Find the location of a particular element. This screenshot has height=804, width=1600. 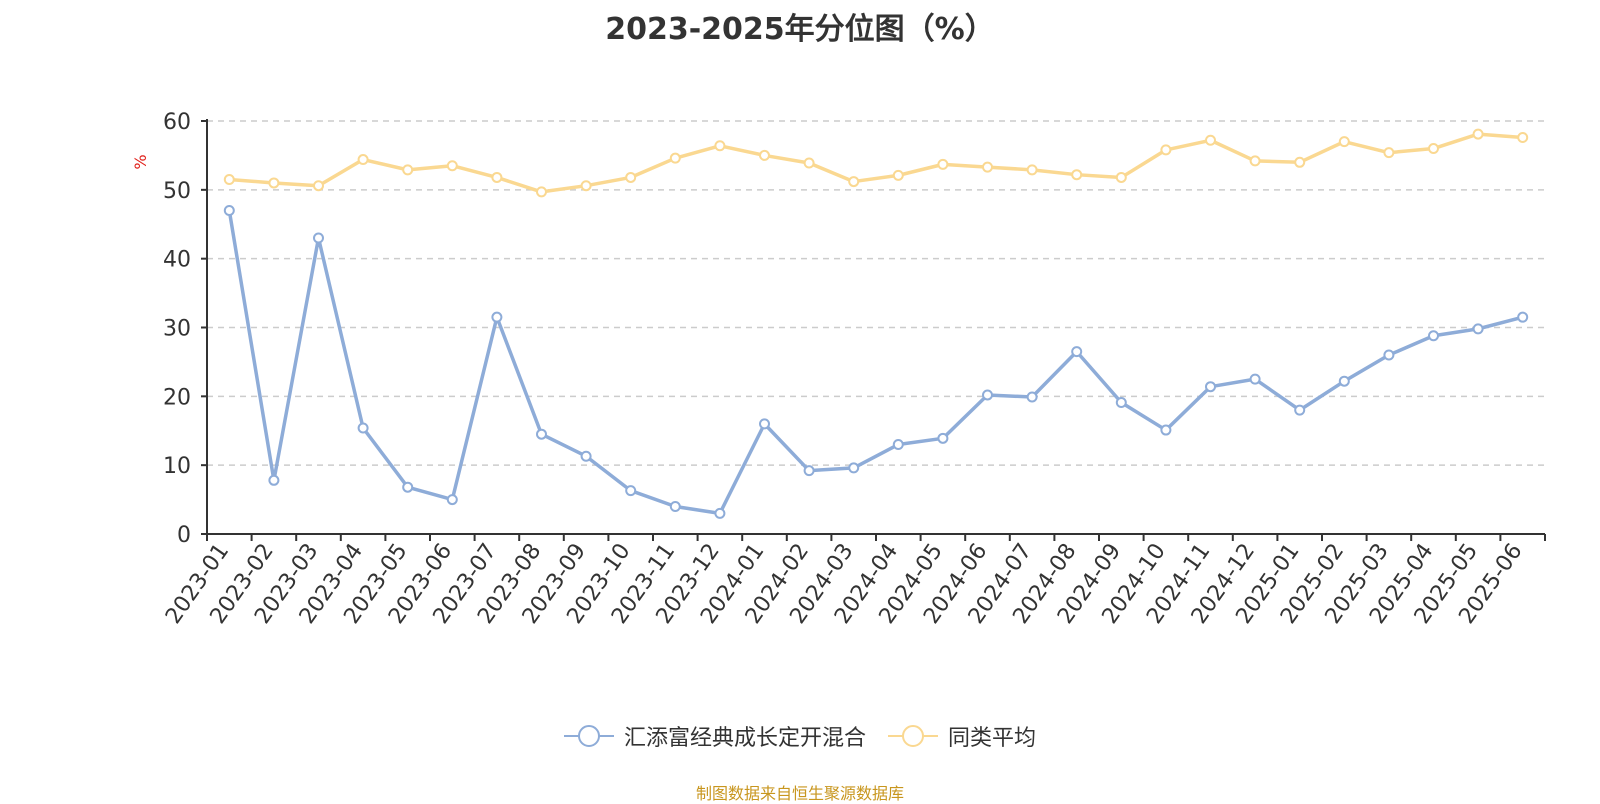

y-axis-label: % is located at coordinates (140, 161).